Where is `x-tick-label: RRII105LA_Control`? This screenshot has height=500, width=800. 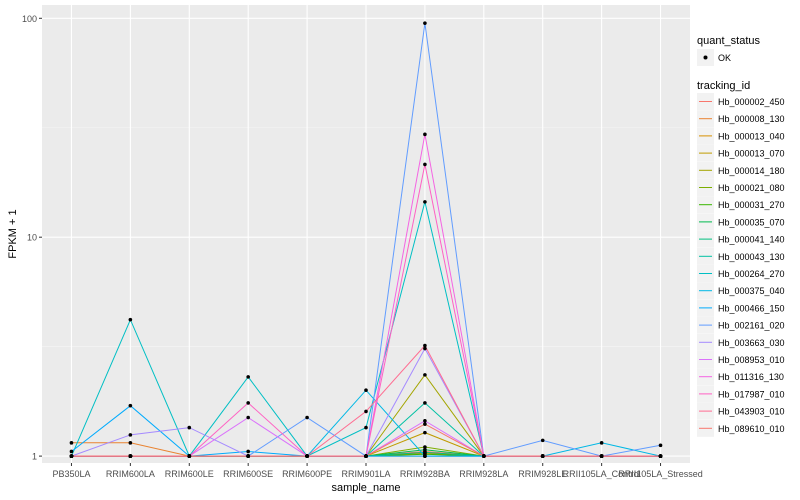 x-tick-label: RRII105LA_Control is located at coordinates (602, 474).